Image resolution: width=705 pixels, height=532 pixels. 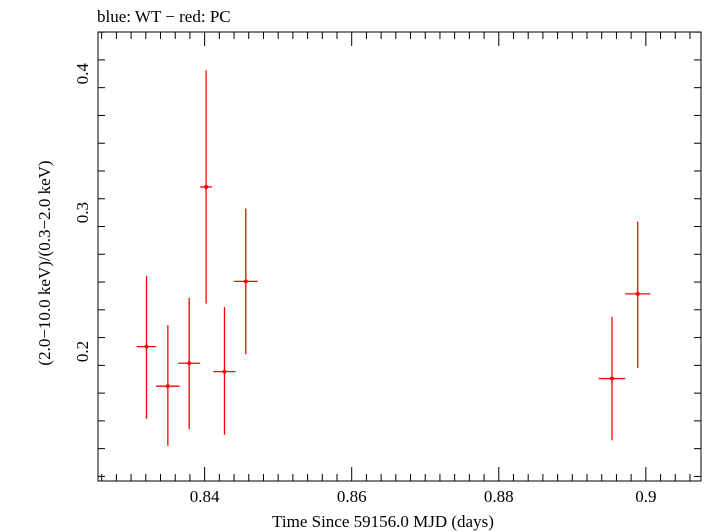 What do you see at coordinates (352, 496) in the screenshot?
I see `x-tick-label: 0.86` at bounding box center [352, 496].